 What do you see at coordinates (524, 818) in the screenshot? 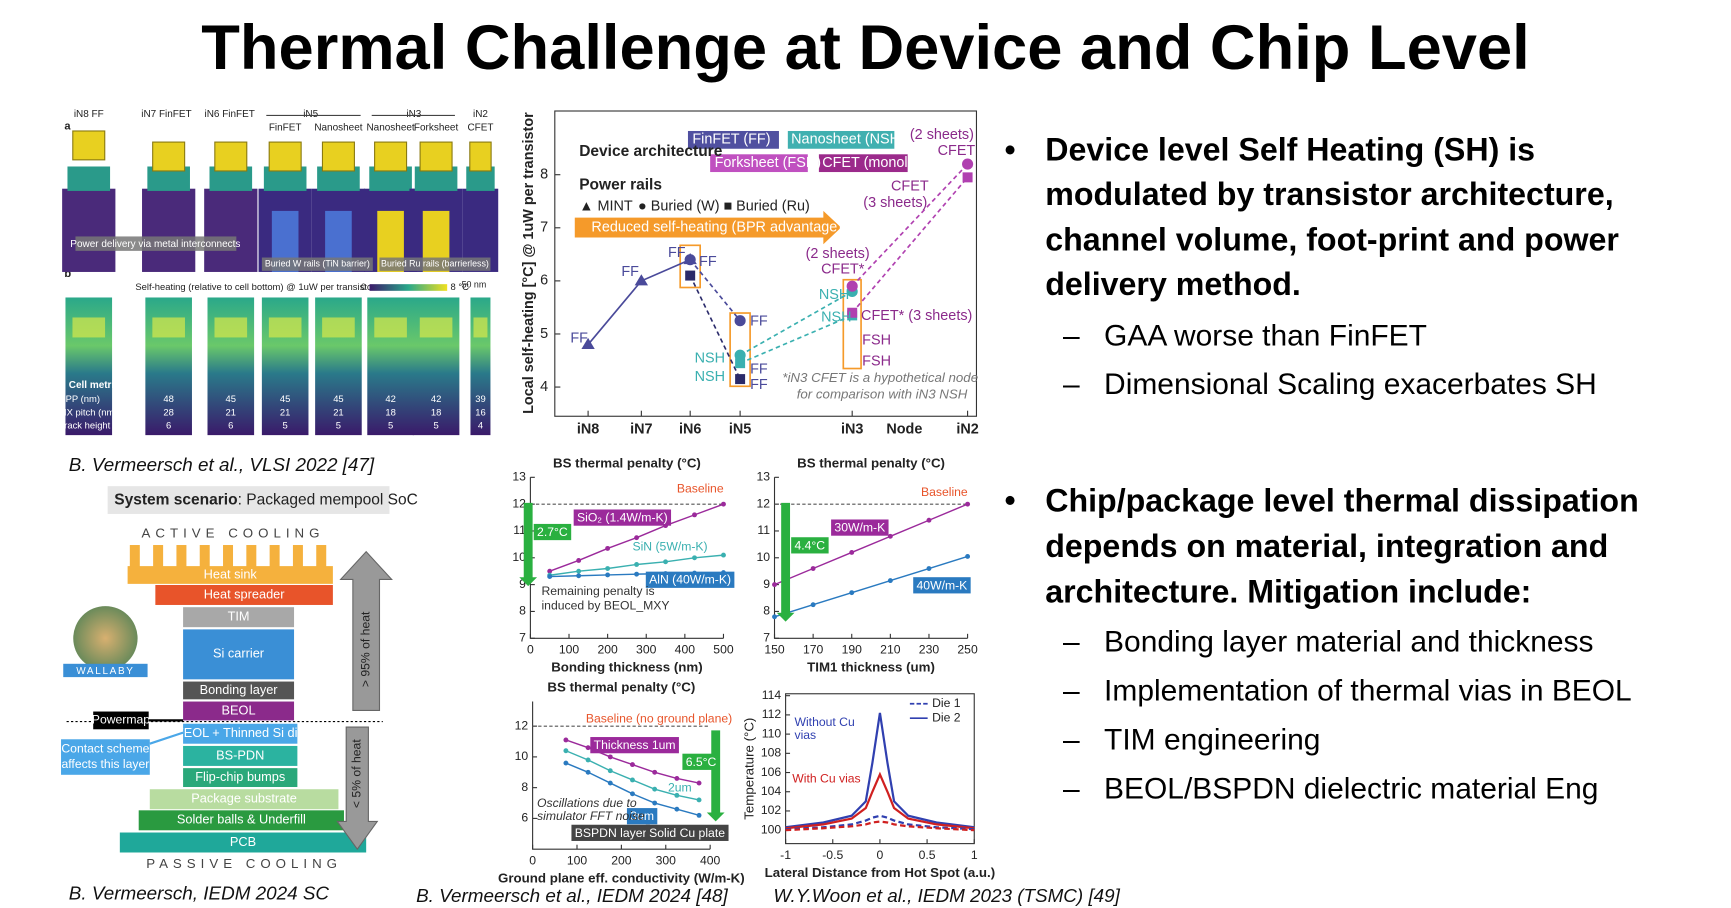
I see `y-tick-label: 6` at bounding box center [524, 818].